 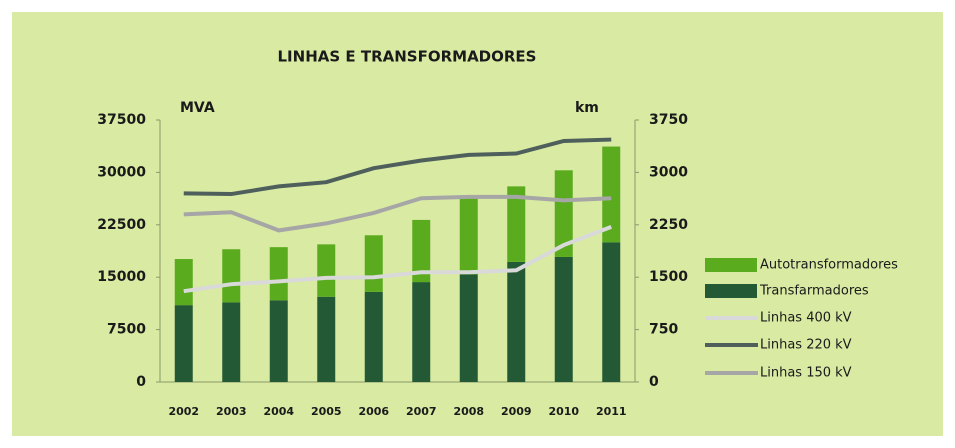 What do you see at coordinates (126, 330) in the screenshot?
I see `y-tick-label: 7500` at bounding box center [126, 330].